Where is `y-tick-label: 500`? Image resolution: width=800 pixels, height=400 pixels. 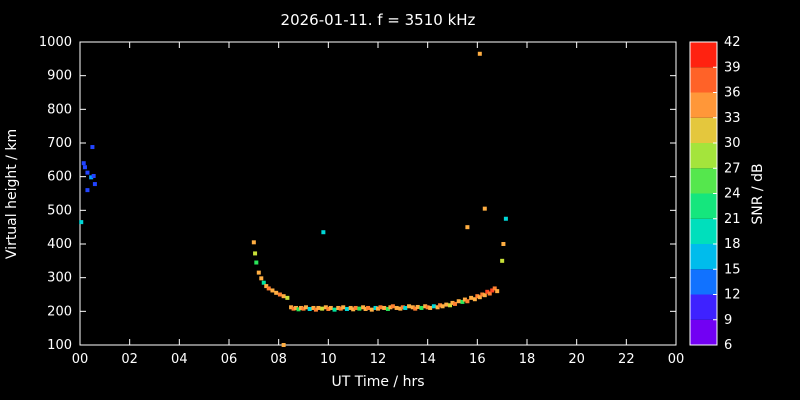 y-tick-label: 500 is located at coordinates (59, 210).